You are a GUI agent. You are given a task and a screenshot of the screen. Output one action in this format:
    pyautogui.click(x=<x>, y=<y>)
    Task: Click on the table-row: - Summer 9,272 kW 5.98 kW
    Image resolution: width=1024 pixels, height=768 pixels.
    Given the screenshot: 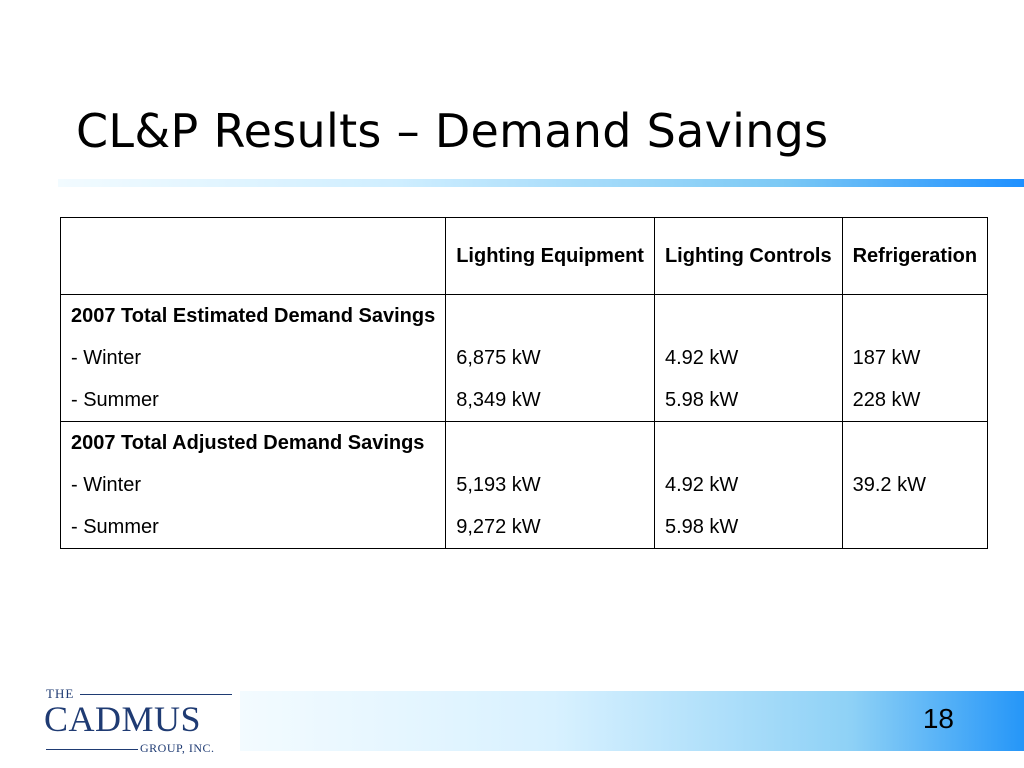 What is the action you would take?
    pyautogui.click(x=523, y=527)
    